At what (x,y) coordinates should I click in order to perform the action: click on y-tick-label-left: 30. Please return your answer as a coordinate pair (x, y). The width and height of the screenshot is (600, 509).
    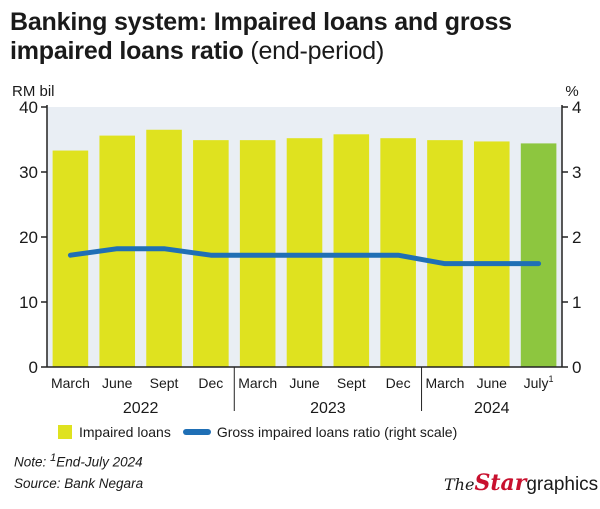
    Looking at the image, I should click on (28, 172).